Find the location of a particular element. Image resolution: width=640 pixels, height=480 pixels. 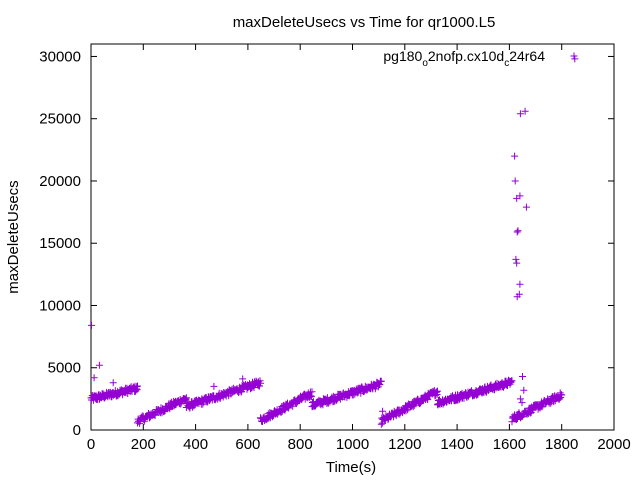

legend-label-subscript: c is located at coordinates (506, 63).